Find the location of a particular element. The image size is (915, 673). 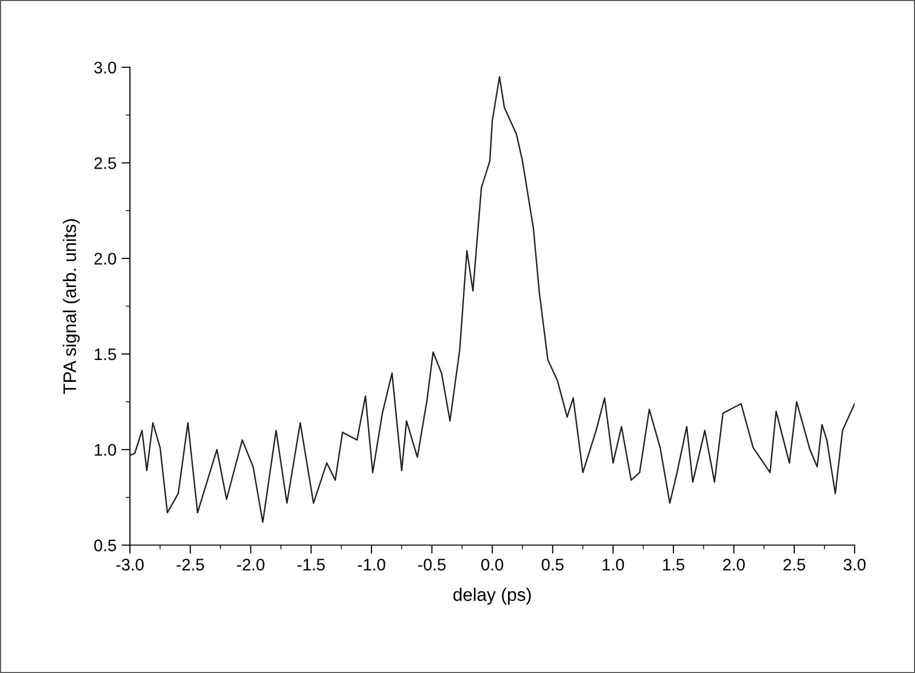

x-tick-label: 3.0 is located at coordinates (855, 564).